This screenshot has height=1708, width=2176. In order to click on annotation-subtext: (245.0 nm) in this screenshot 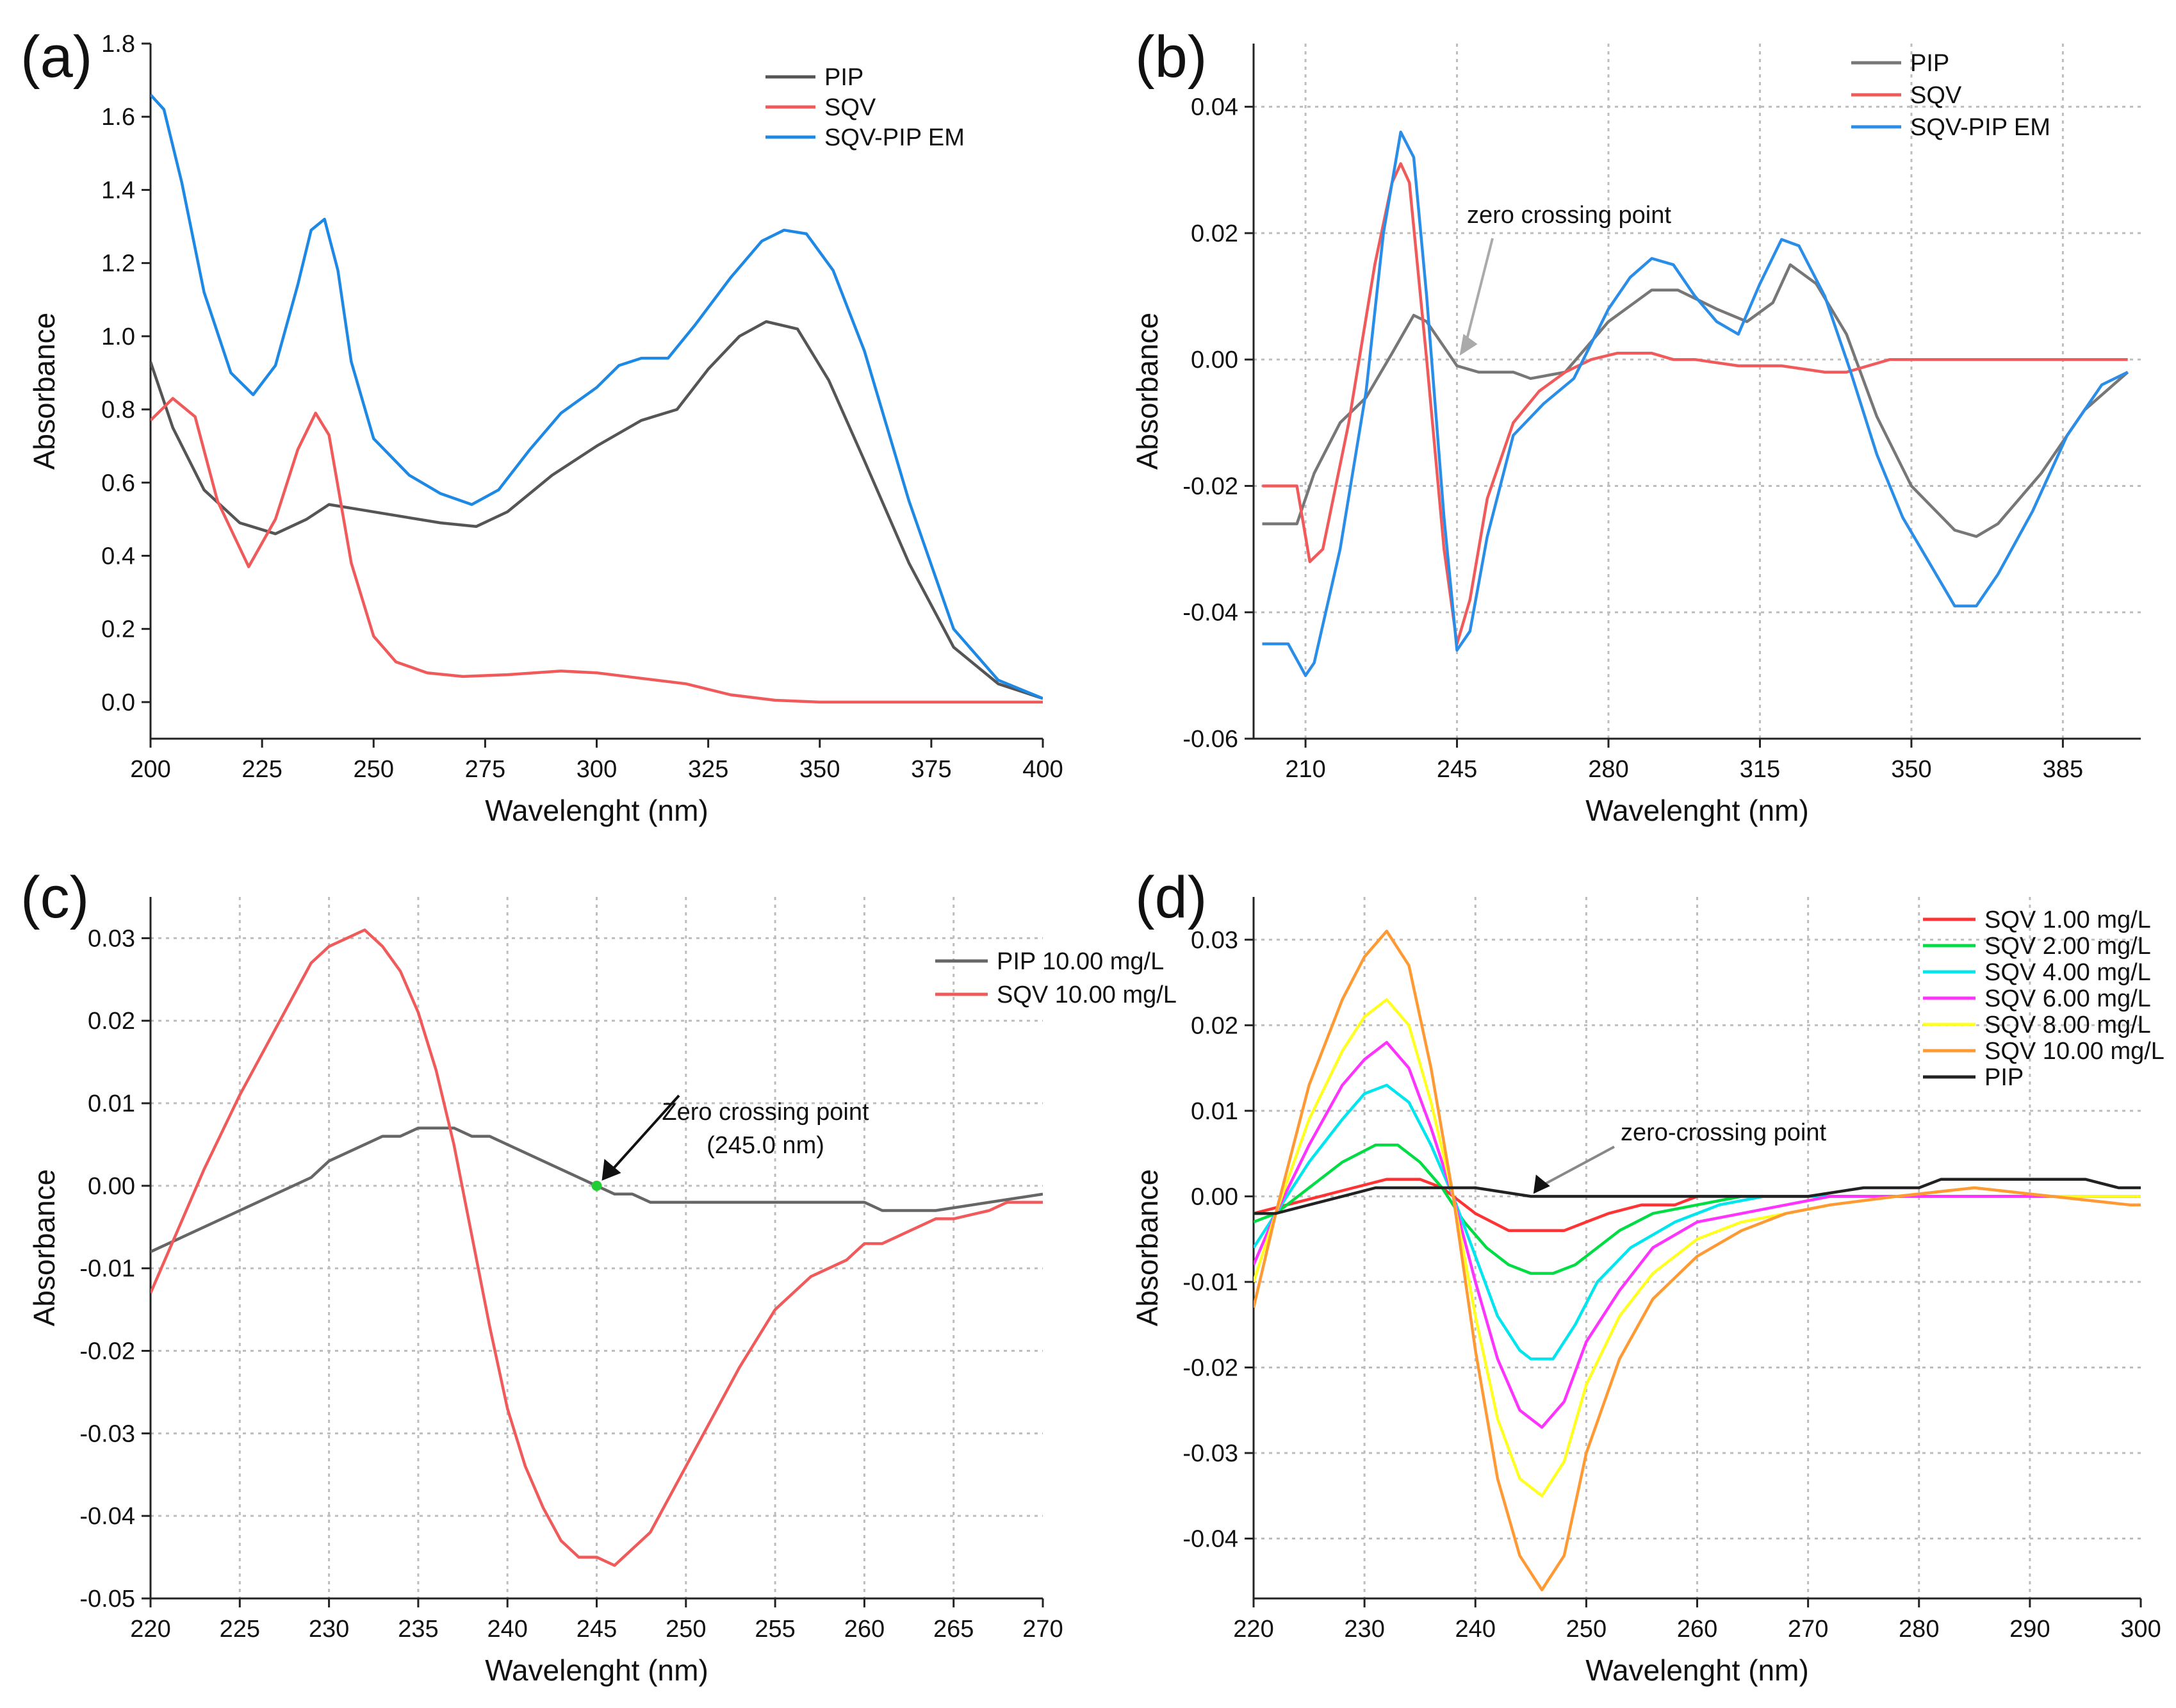, I will do `click(765, 1145)`.